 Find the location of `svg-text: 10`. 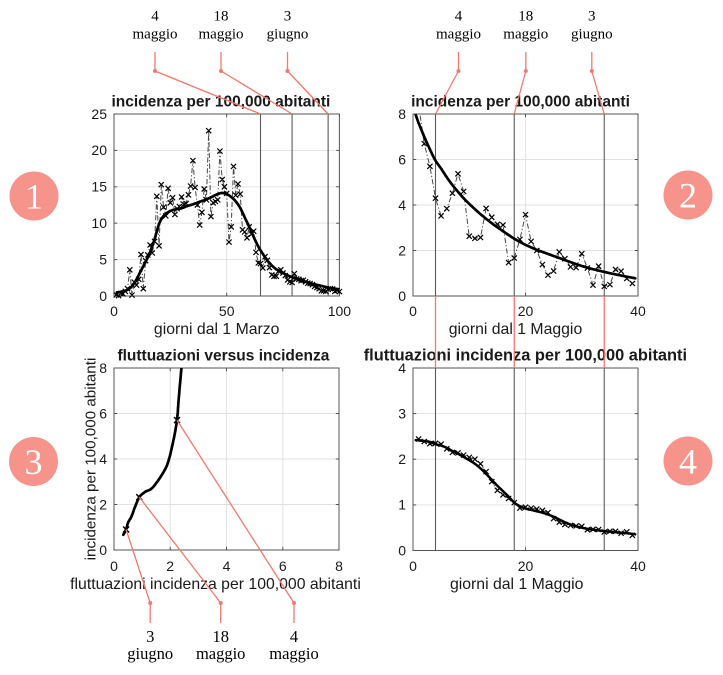

svg-text: 10 is located at coordinates (99, 223).